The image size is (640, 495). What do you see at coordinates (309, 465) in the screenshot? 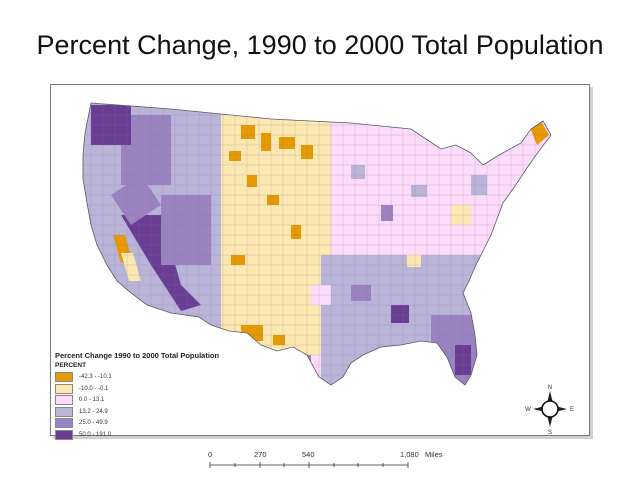
I see `scale-bar-line` at bounding box center [309, 465].